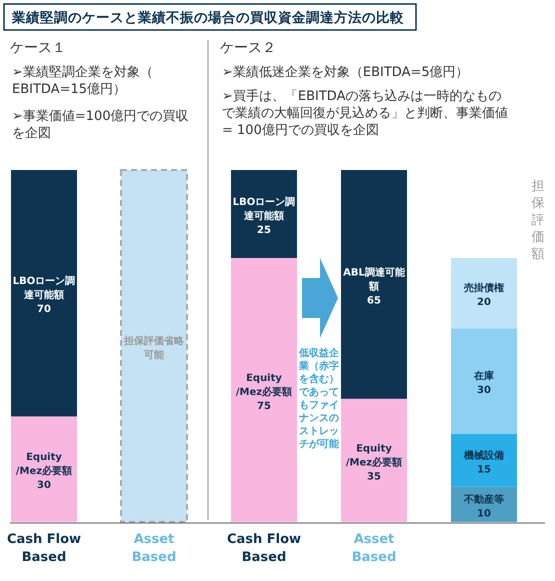 The image size is (555, 581). Describe the element at coordinates (345, 72) in the screenshot. I see `text: ➢業績低迷企業を対象（EBITDA=5億円）` at that location.